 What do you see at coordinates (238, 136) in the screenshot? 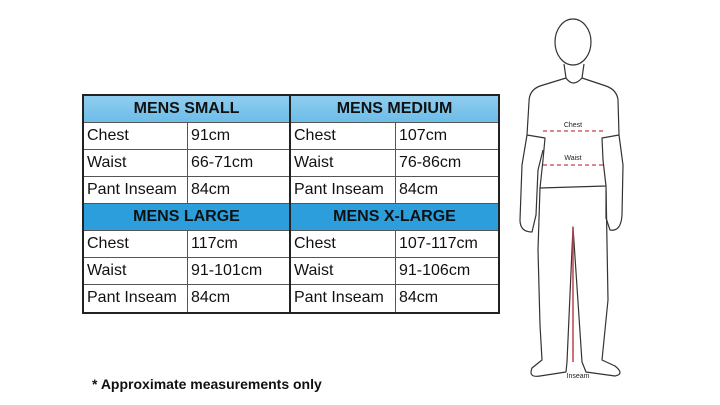
I see `measure-value: 91cm` at bounding box center [238, 136].